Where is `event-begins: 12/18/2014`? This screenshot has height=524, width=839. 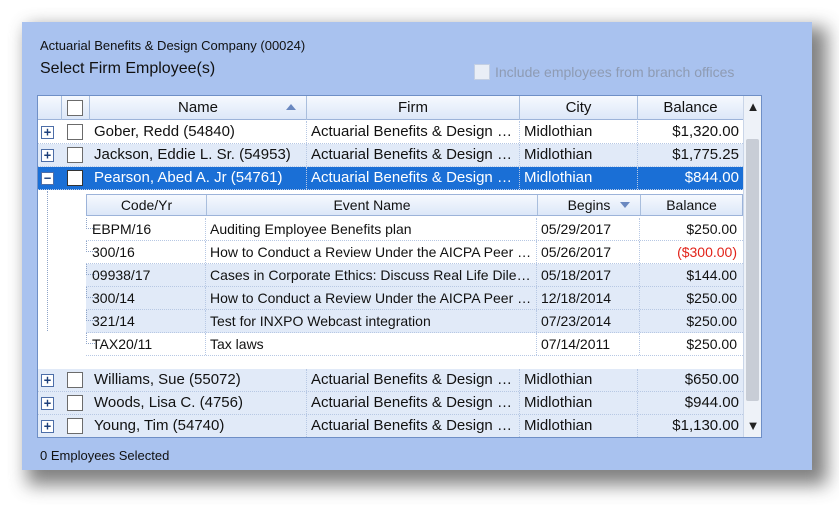 event-begins: 12/18/2014 is located at coordinates (588, 298).